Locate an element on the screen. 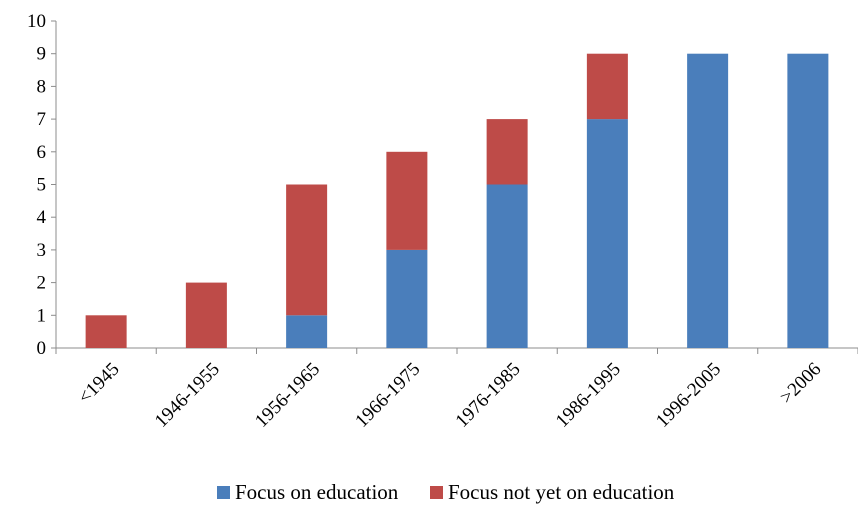  y-tick-label: 2 is located at coordinates (42, 283).